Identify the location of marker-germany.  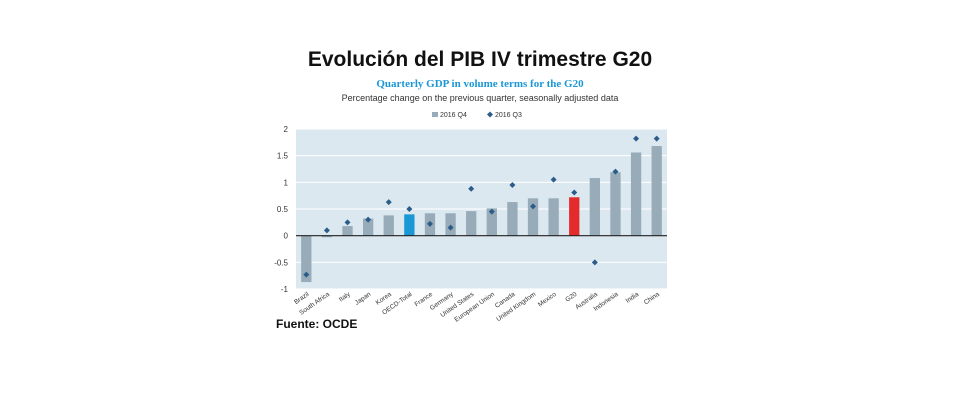
(450, 227).